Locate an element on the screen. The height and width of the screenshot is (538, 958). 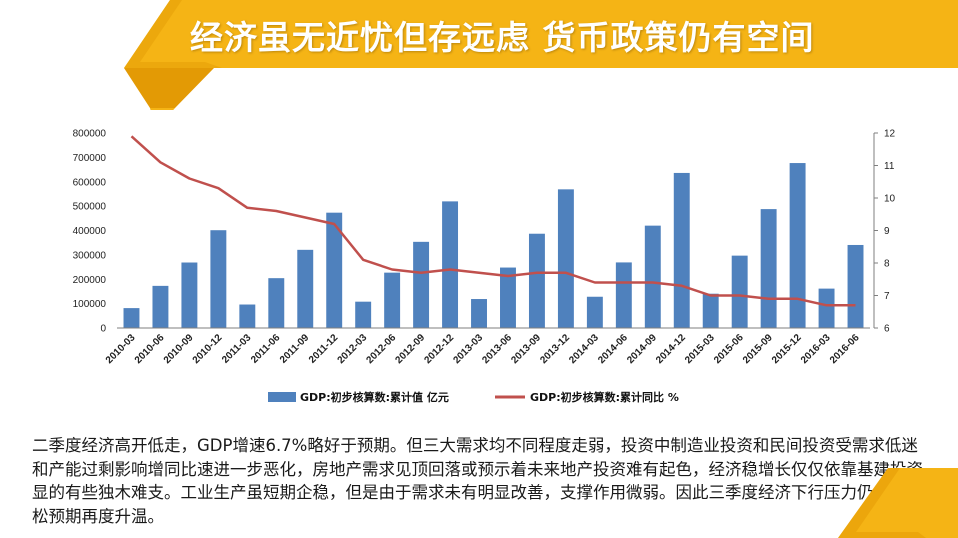
x-tick-label: 2014-06 is located at coordinates (613, 349).